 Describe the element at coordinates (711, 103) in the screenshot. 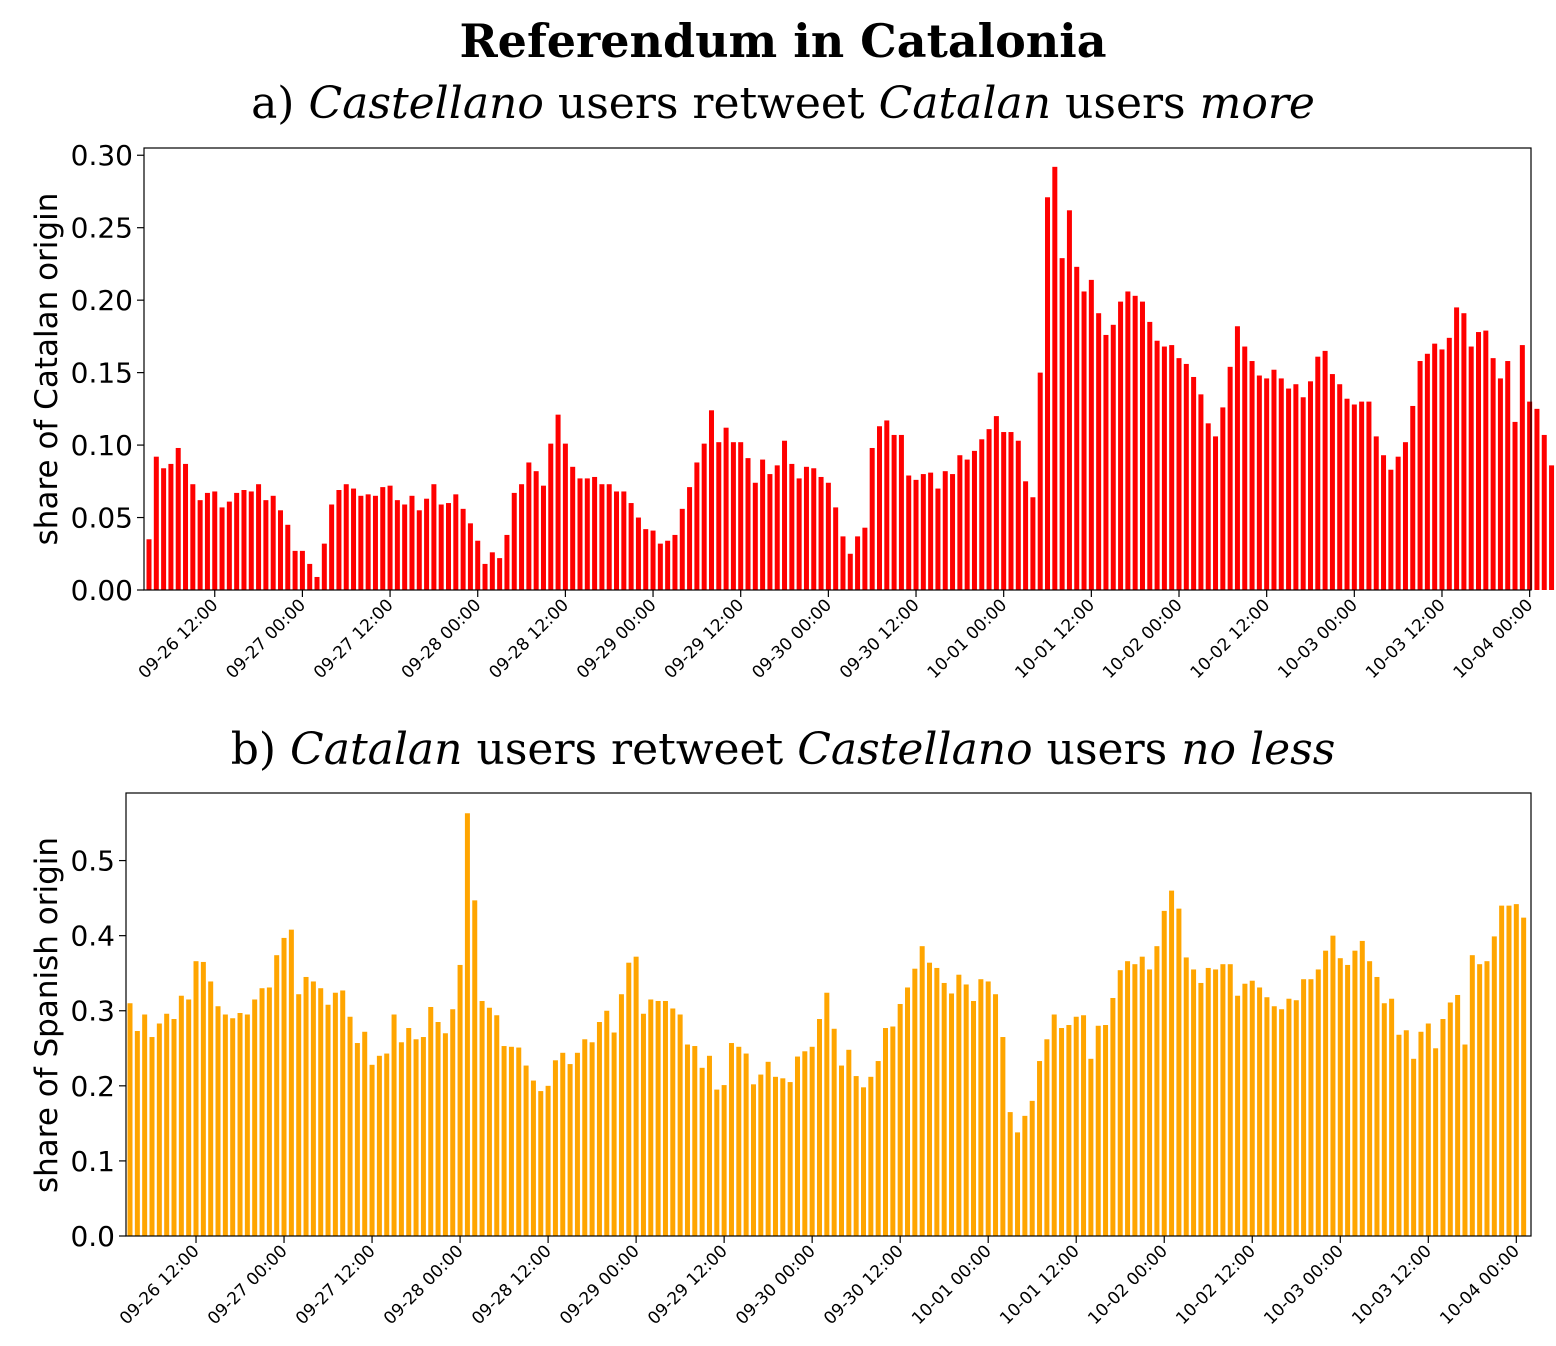

I see `panel-a-title-part: users retweet` at that location.